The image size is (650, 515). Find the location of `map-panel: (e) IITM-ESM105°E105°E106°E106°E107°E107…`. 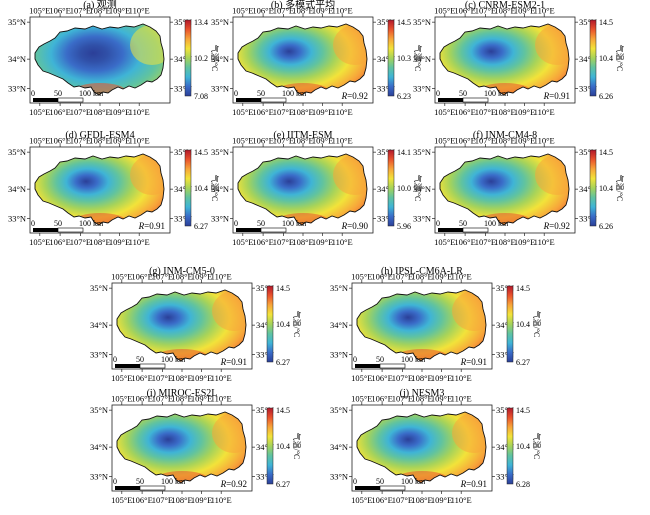

map-panel: (e) IITM-ESM105°E105°E106°E106°E107°E107… is located at coordinates (317, 188).